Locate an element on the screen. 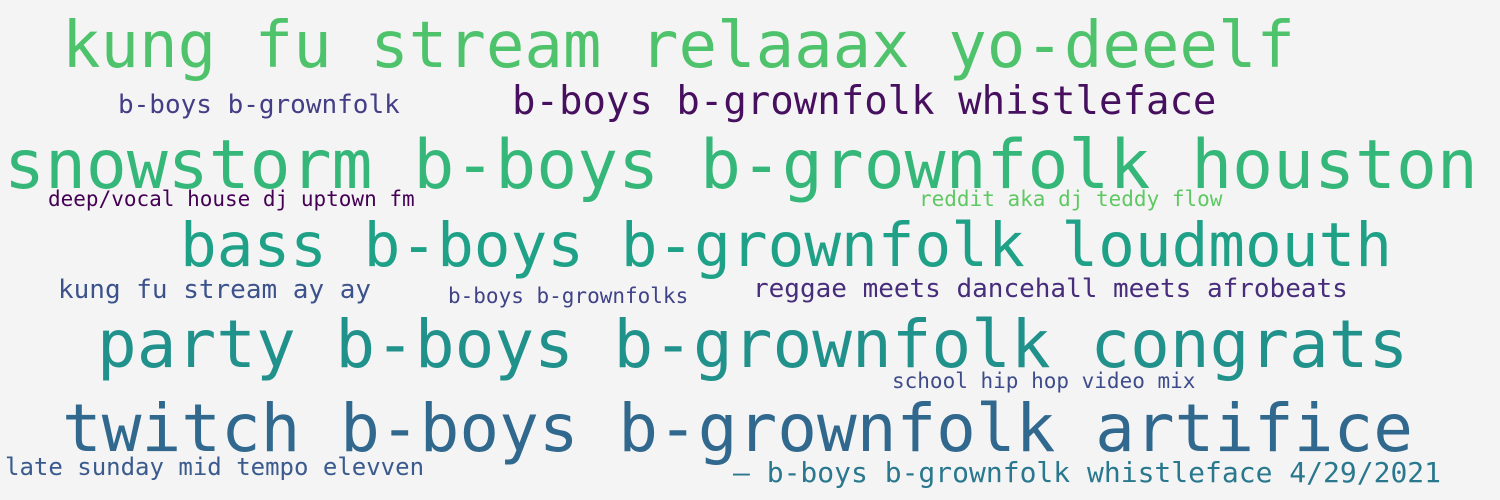 This screenshot has width=1500, height=500. word-school-hip-hop: school hip hop video mix is located at coordinates (1044, 381).